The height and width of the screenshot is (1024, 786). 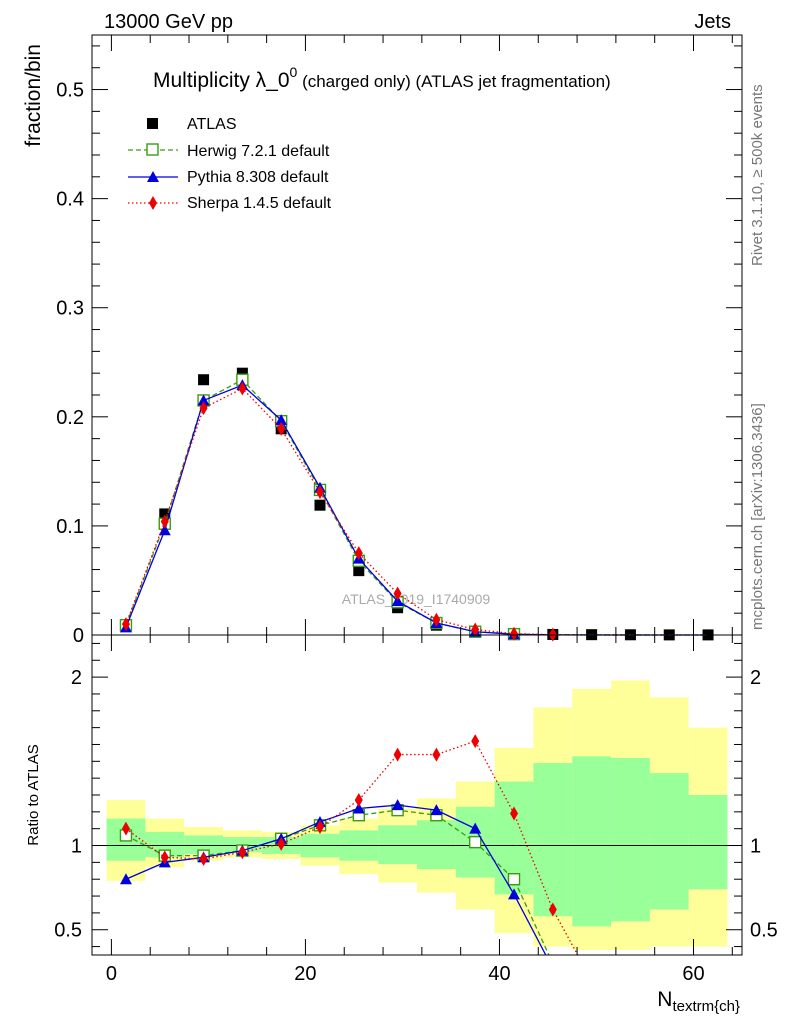 I want to click on main-ytick-label: 0.2, so click(x=70, y=418).